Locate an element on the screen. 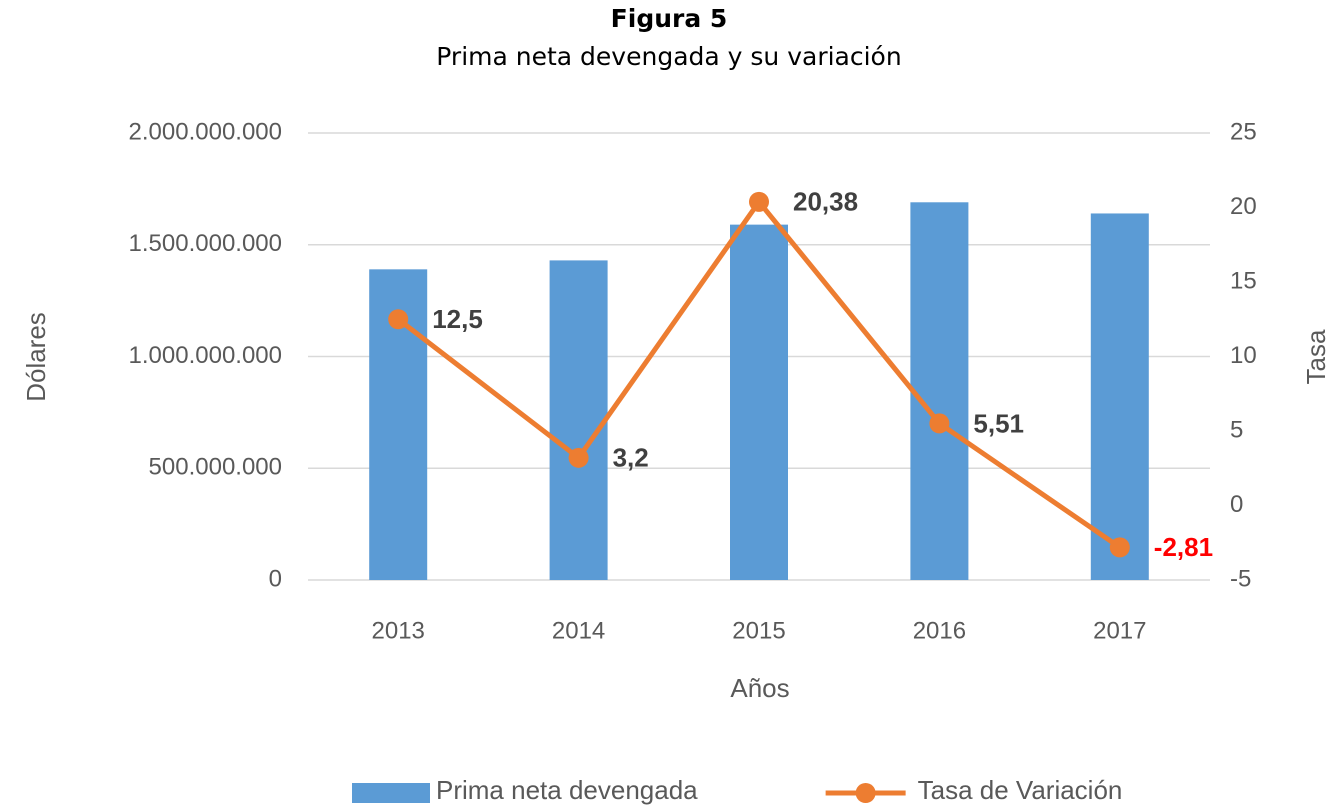 Image resolution: width=1339 pixels, height=805 pixels. x-tick-label: 2016 is located at coordinates (939, 630).